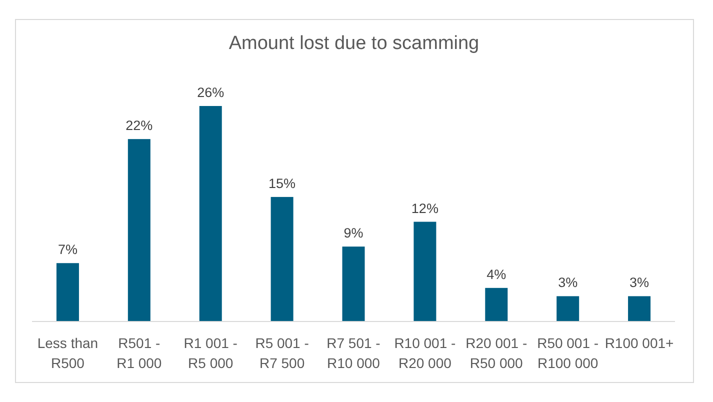 The width and height of the screenshot is (713, 402). Describe the element at coordinates (639, 343) in the screenshot. I see `x-tick-label: R100 001+` at that location.